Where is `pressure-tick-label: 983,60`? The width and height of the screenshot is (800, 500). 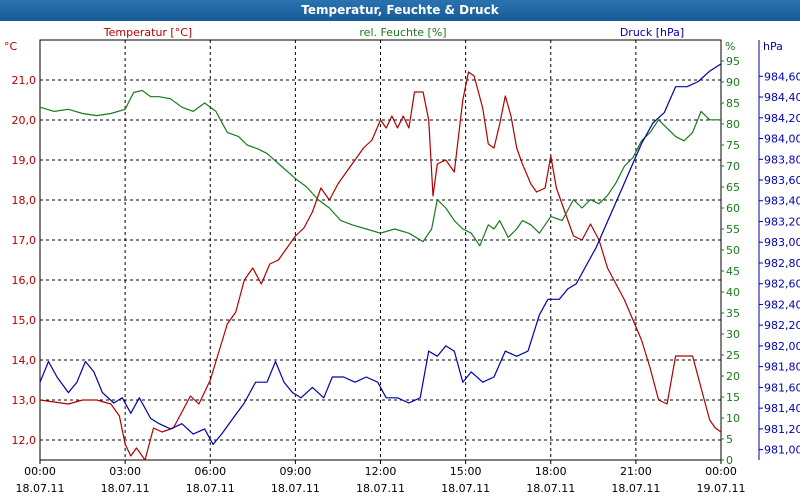
pressure-tick-label: 983,60 is located at coordinates (782, 180).